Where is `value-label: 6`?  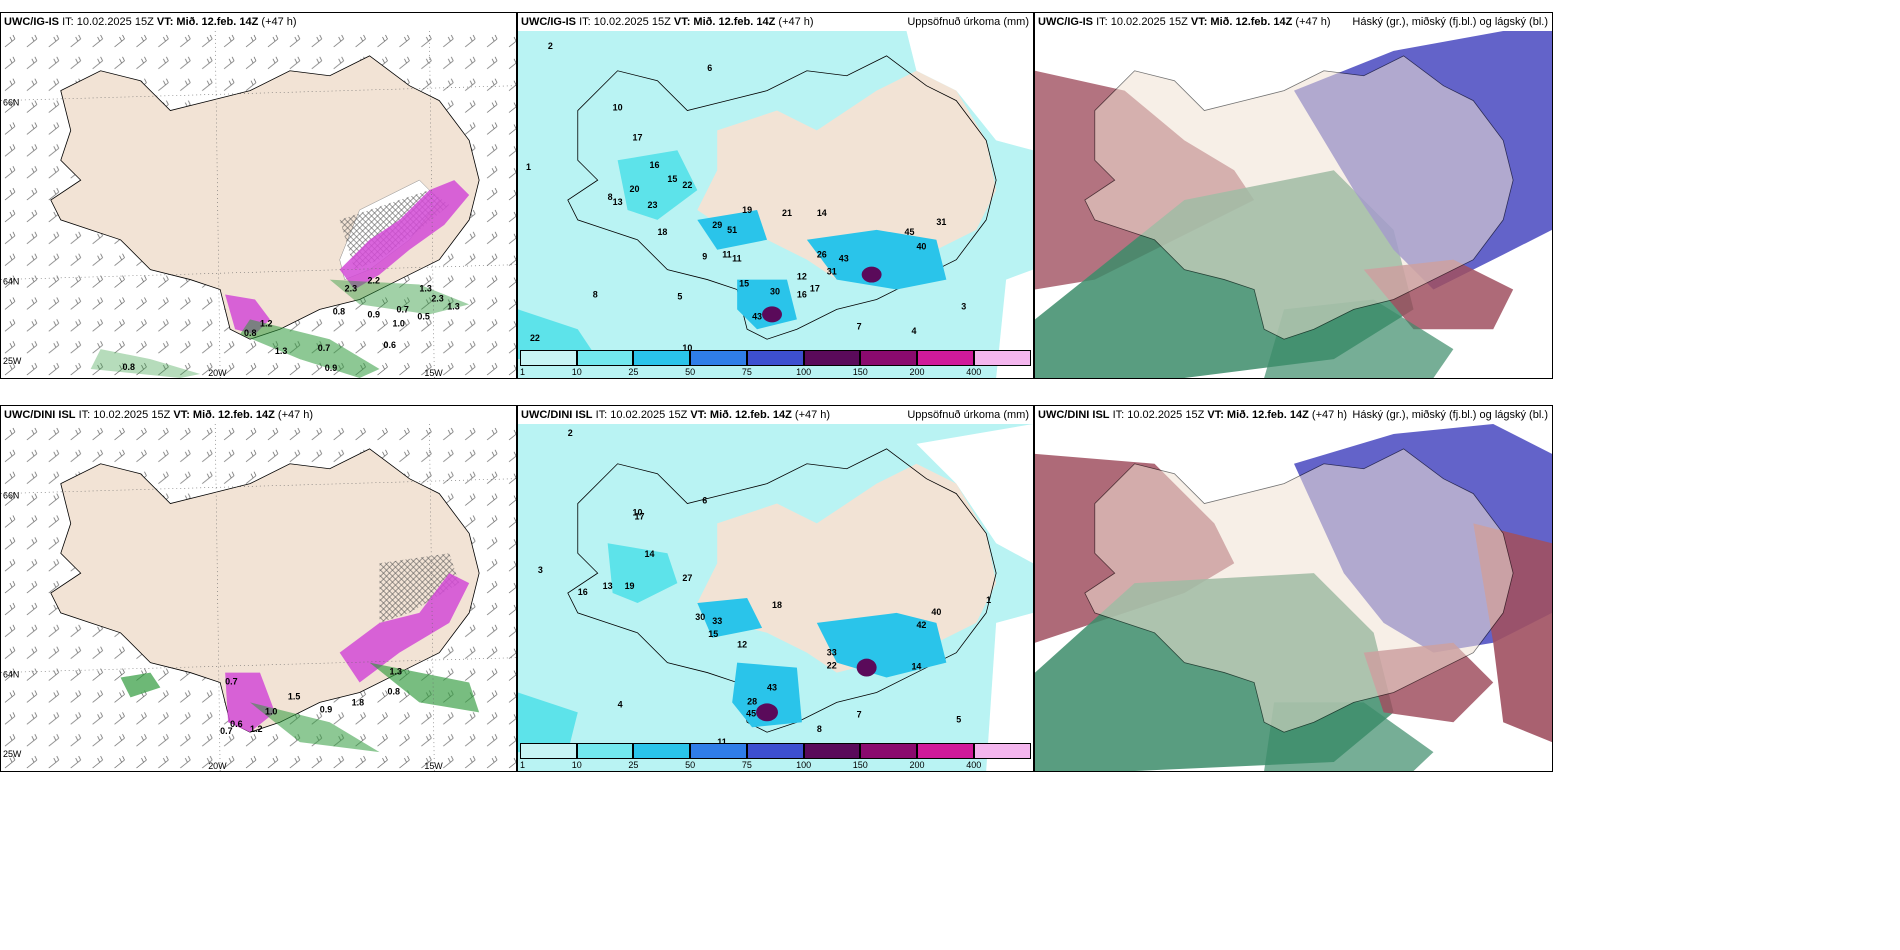
value-label: 6 is located at coordinates (709, 68).